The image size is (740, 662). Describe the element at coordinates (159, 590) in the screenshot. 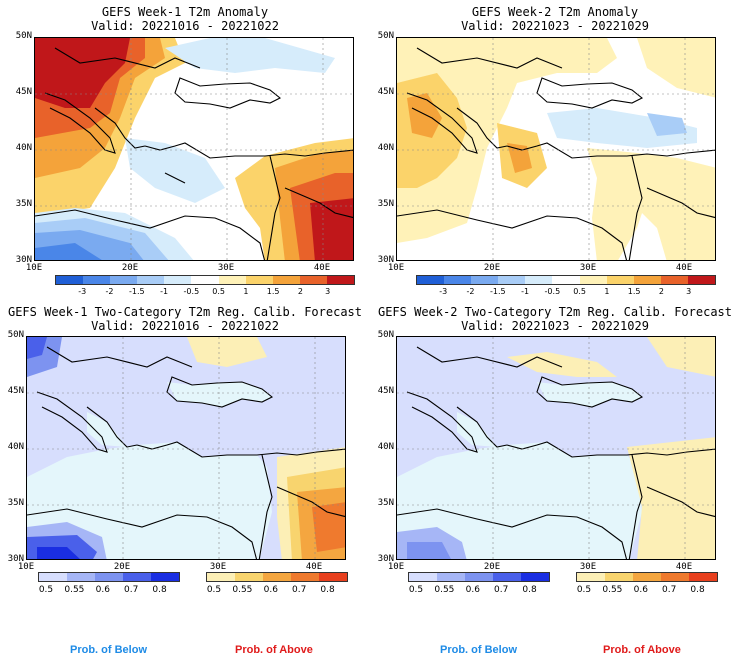

I see `below-scale-label: 0.8` at that location.